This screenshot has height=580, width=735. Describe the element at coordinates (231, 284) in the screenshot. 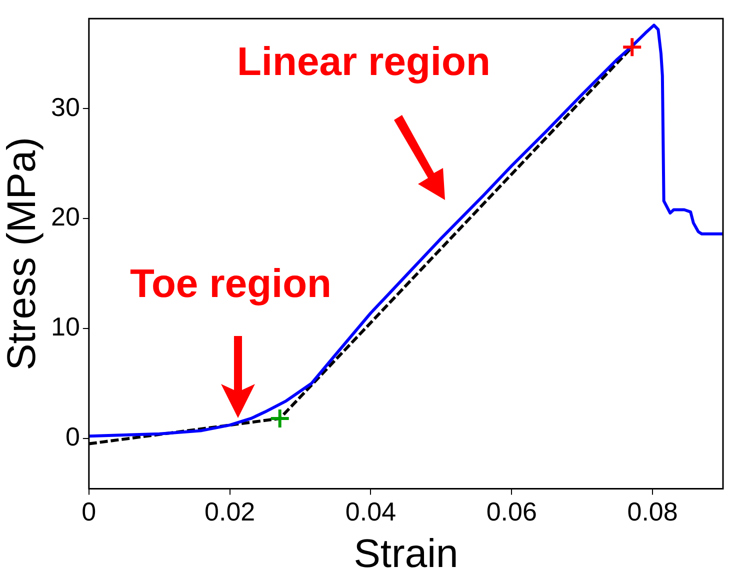

I see `annotation: Toe region` at that location.